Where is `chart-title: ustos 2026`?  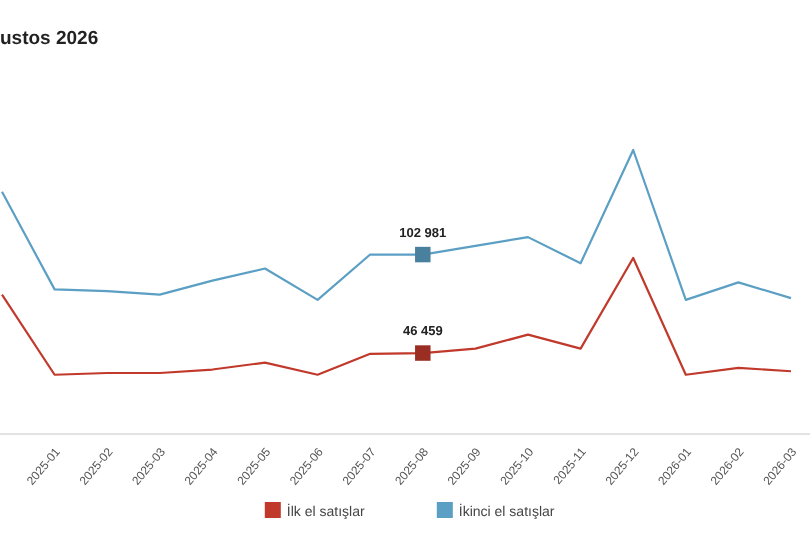
chart-title: ustos 2026 is located at coordinates (49, 39).